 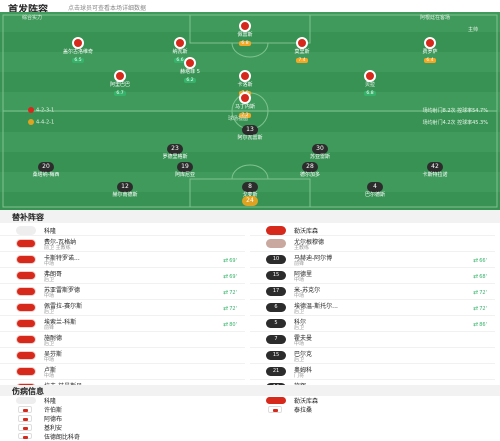 I want to click on player-name: 马丁内斯, so click(x=244, y=107).